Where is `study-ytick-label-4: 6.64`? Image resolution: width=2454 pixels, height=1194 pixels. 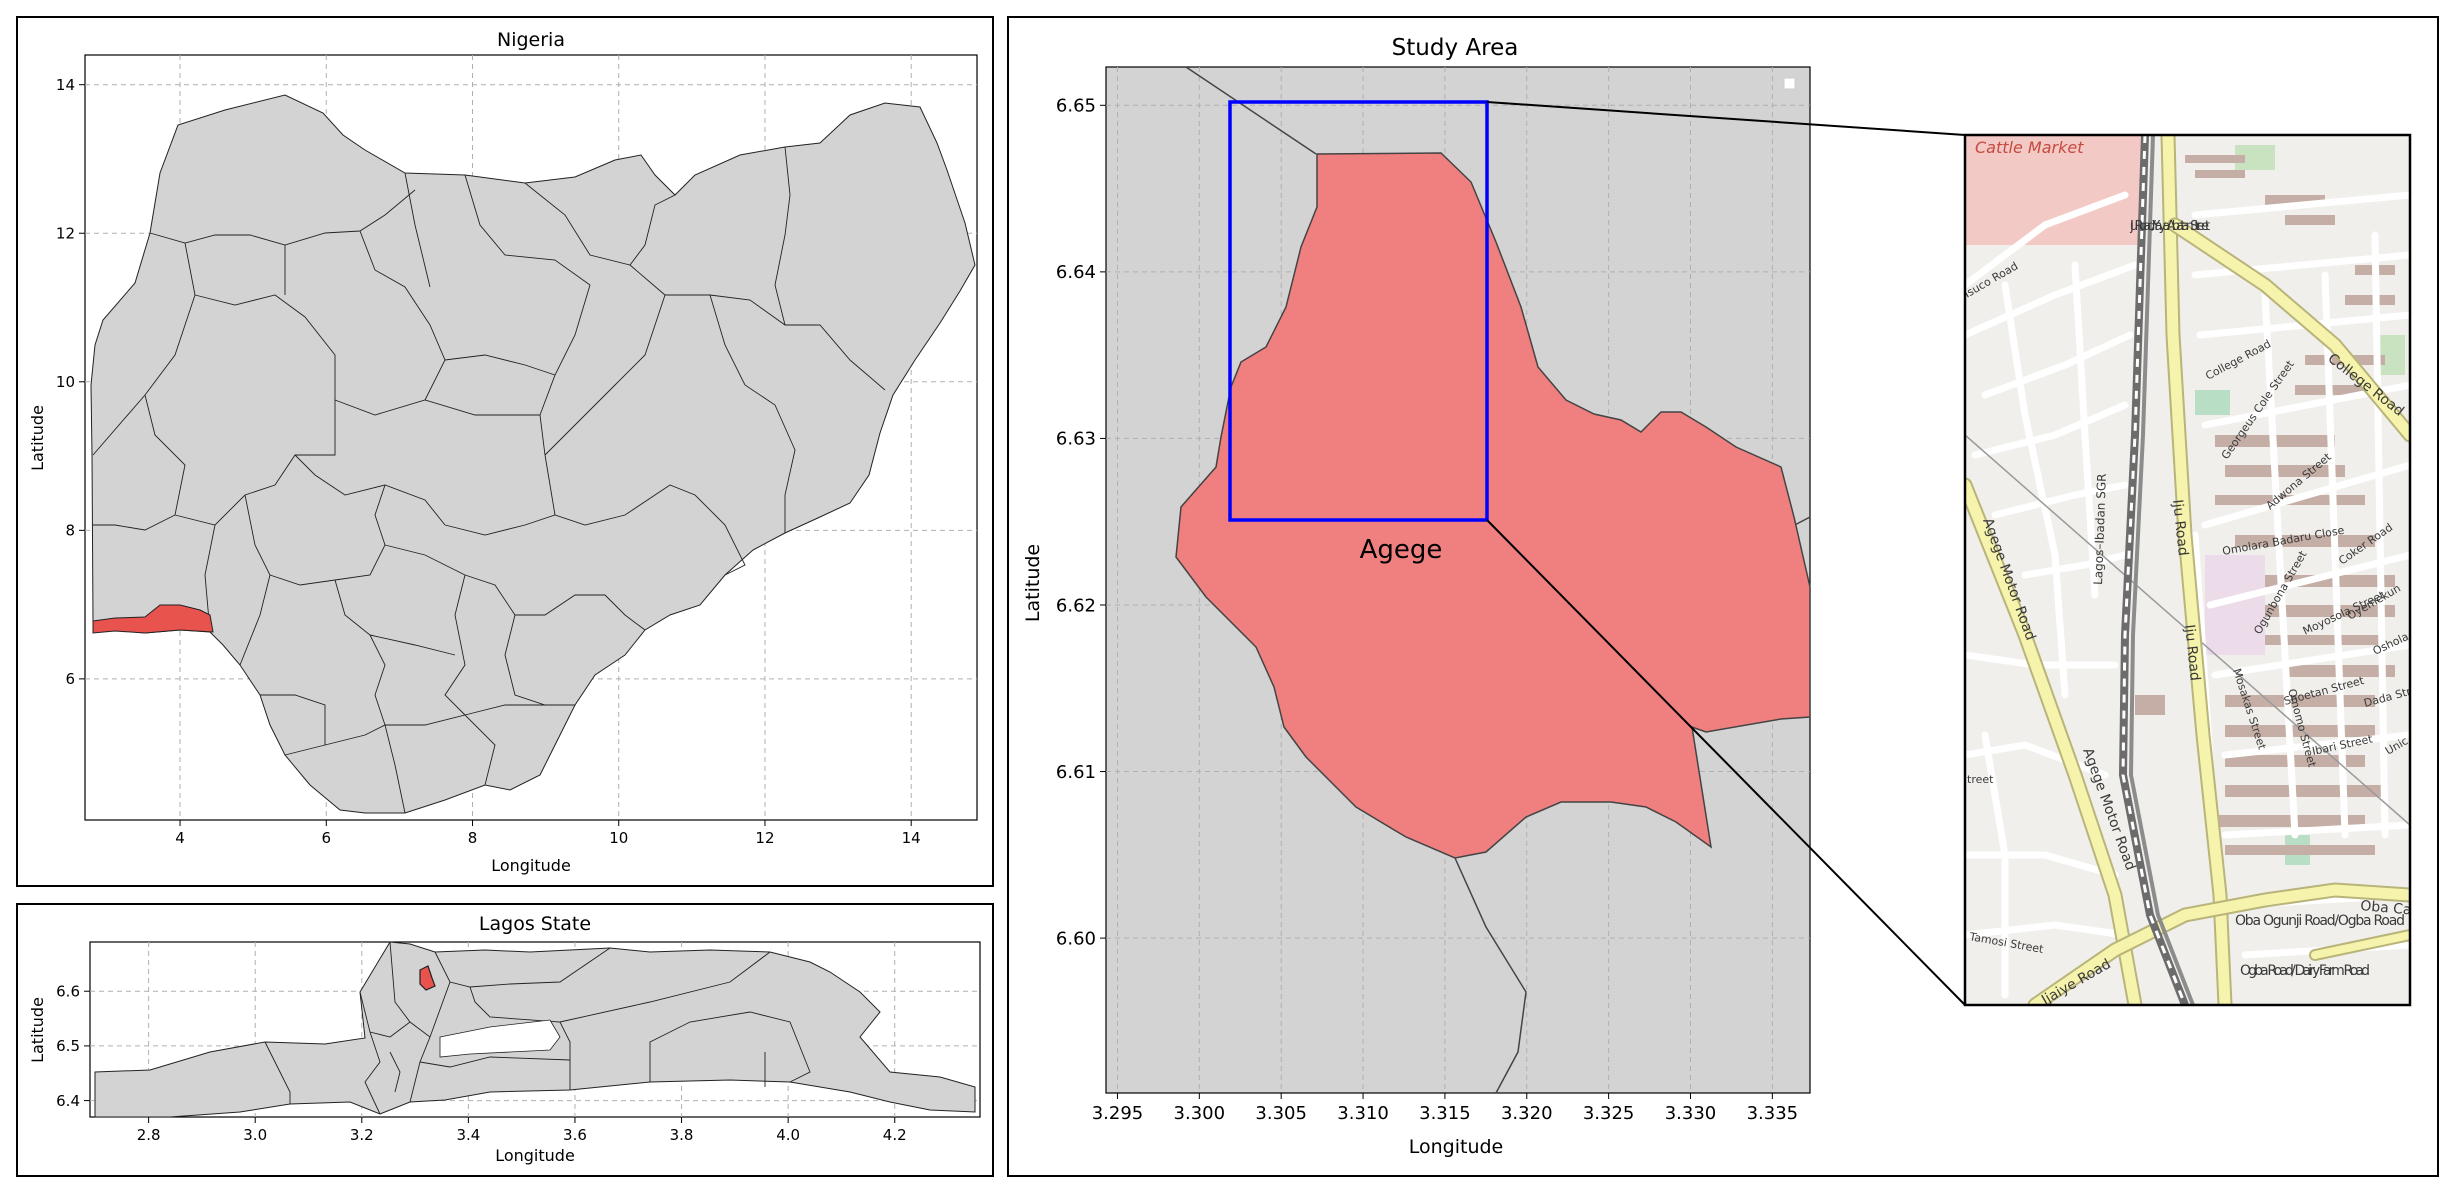 study-ytick-label-4: 6.64 is located at coordinates (1076, 272).